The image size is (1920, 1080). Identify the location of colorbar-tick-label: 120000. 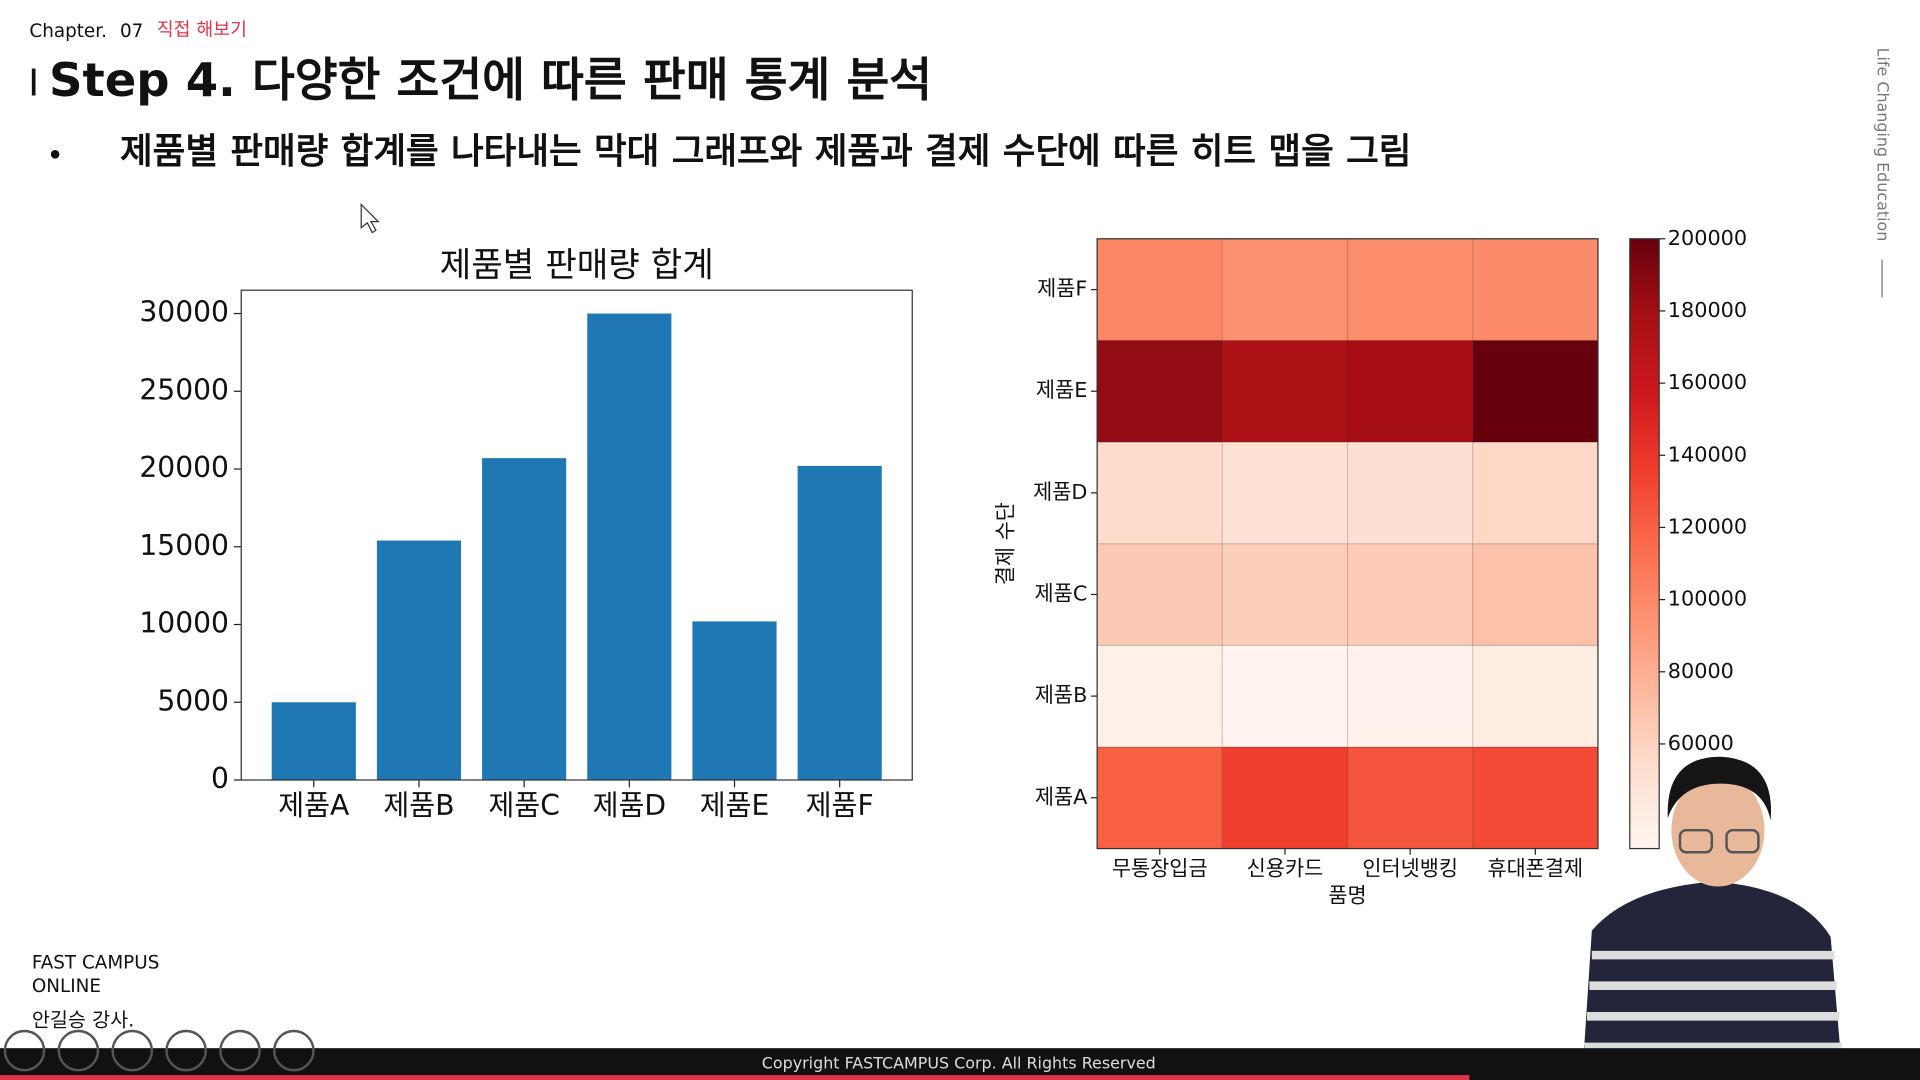
(1707, 526).